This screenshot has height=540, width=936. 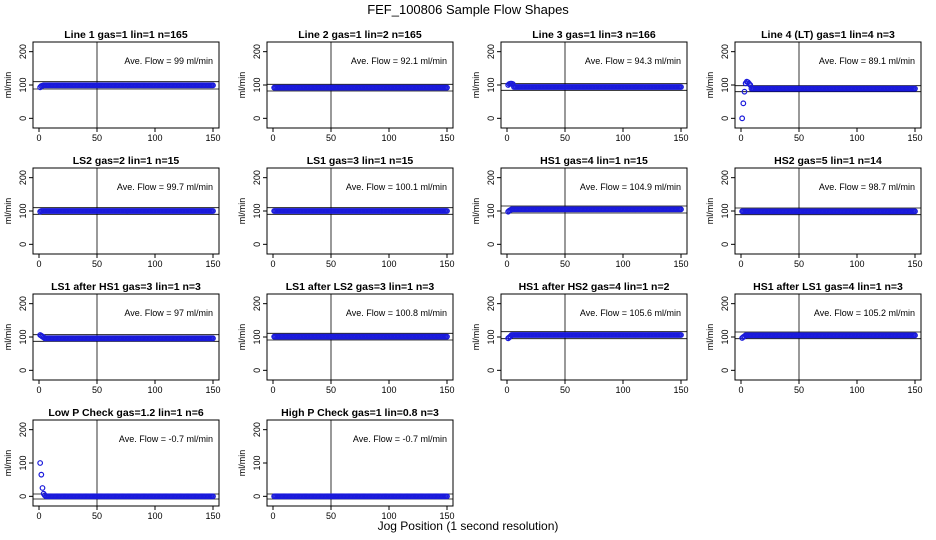 I want to click on panel-title: Line 3 gas=1 lin=3 n=166, so click(x=594, y=35).